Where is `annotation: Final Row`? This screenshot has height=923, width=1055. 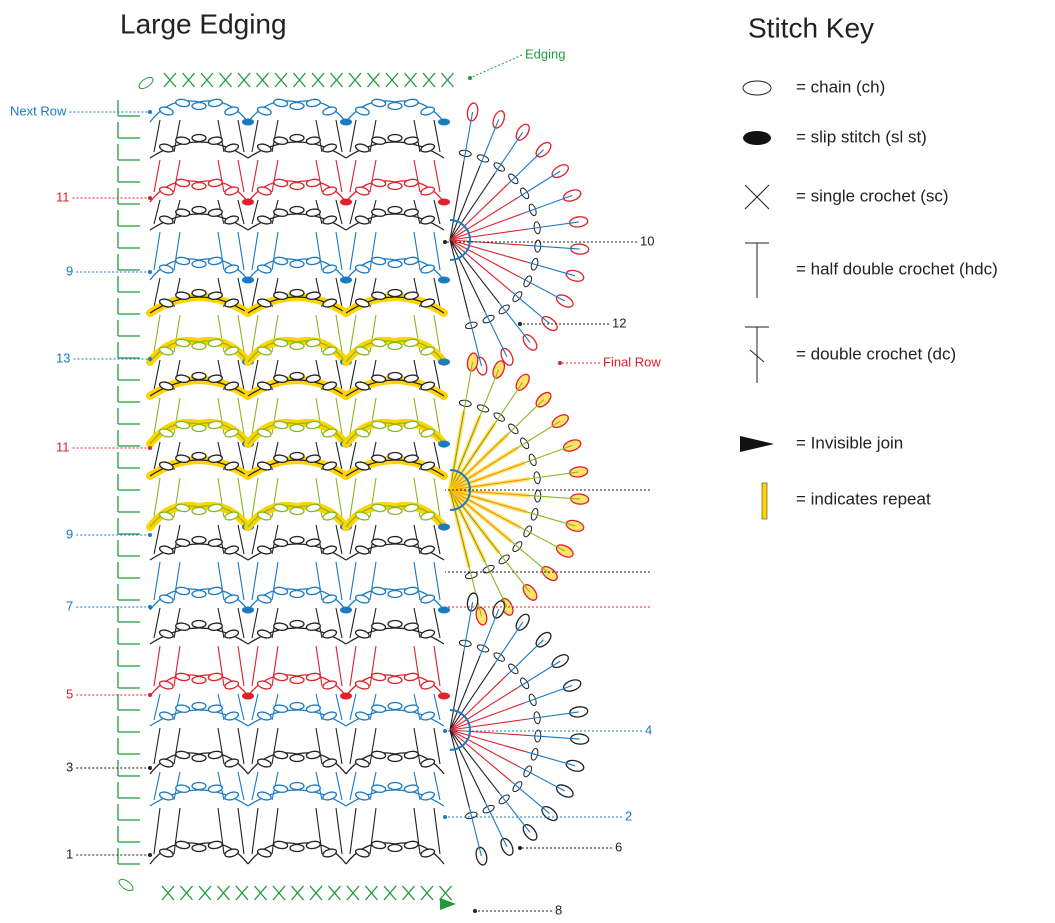
annotation: Final Row is located at coordinates (632, 361).